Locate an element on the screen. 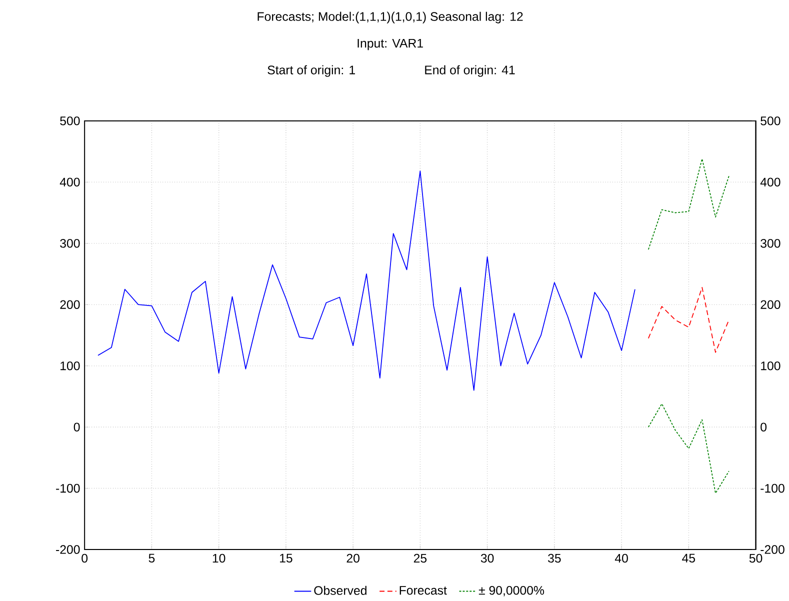 The height and width of the screenshot is (601, 789). text: Start of origin: 1 is located at coordinates (311, 71).